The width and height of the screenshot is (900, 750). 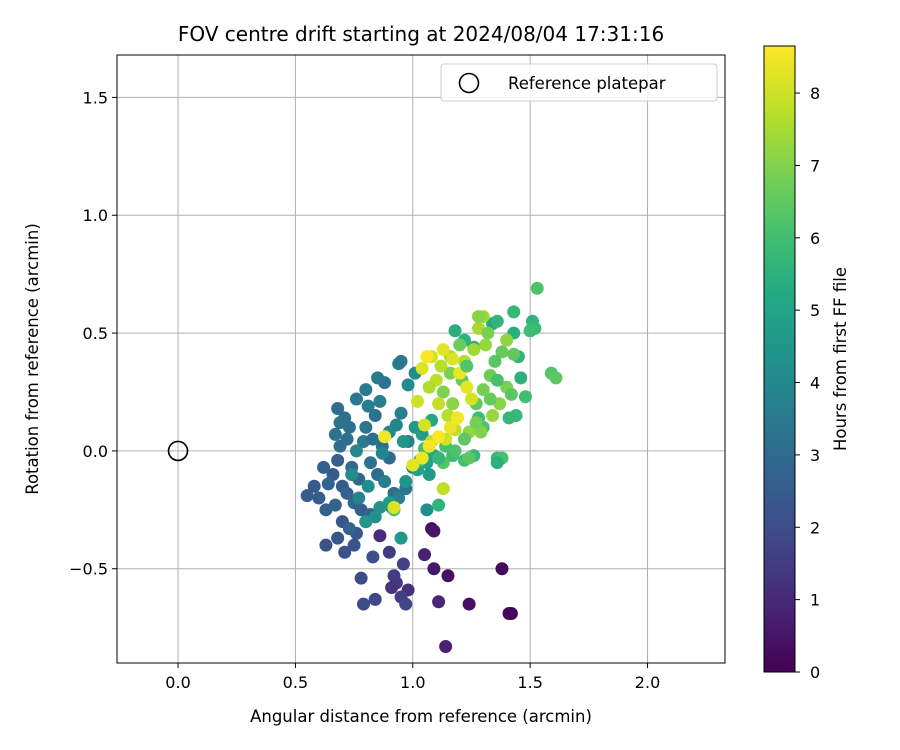 I want to click on colorbar-gradient, so click(x=779, y=359).